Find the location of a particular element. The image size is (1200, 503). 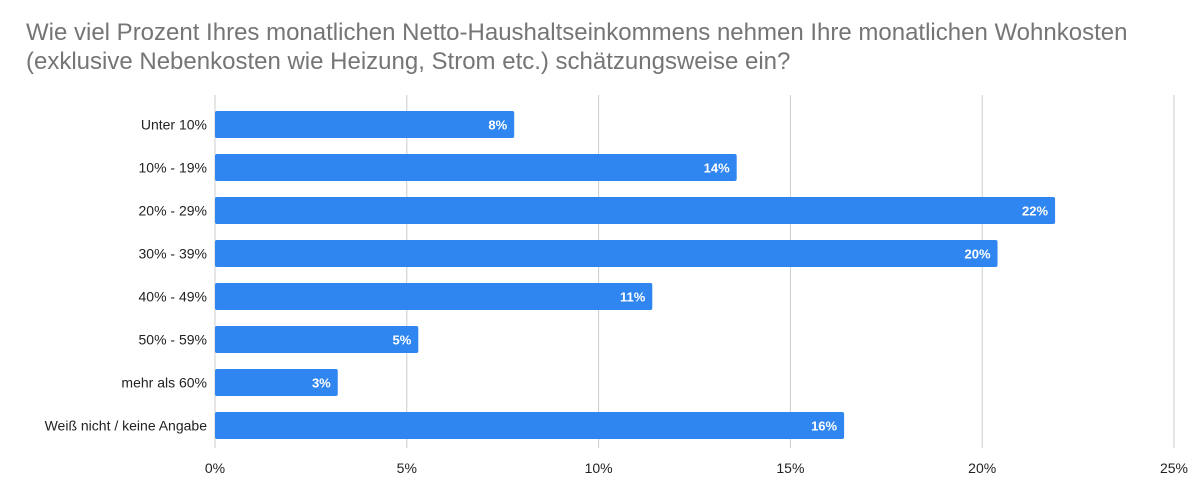

x-tick-label: 15% is located at coordinates (790, 468).